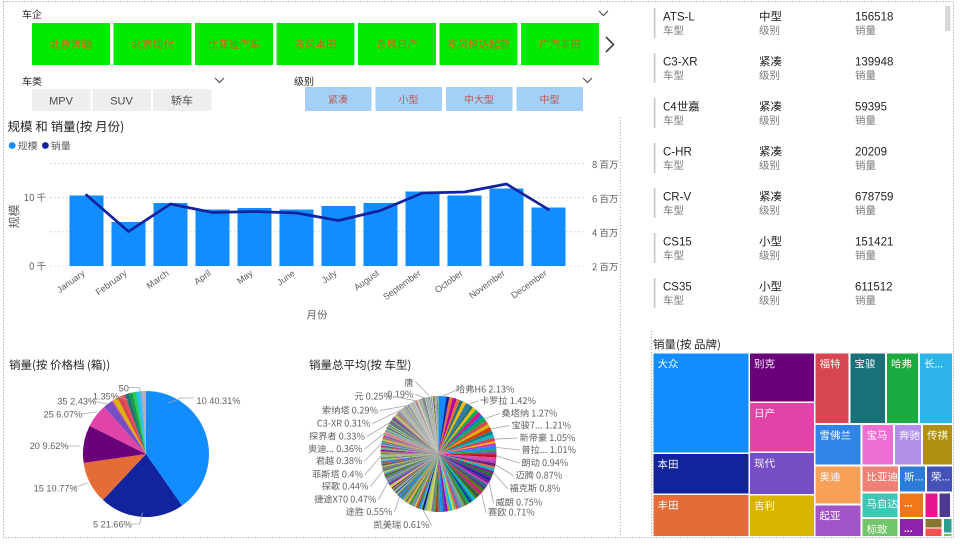 This screenshot has width=960, height=546. I want to click on svg-text: December, so click(528, 284).